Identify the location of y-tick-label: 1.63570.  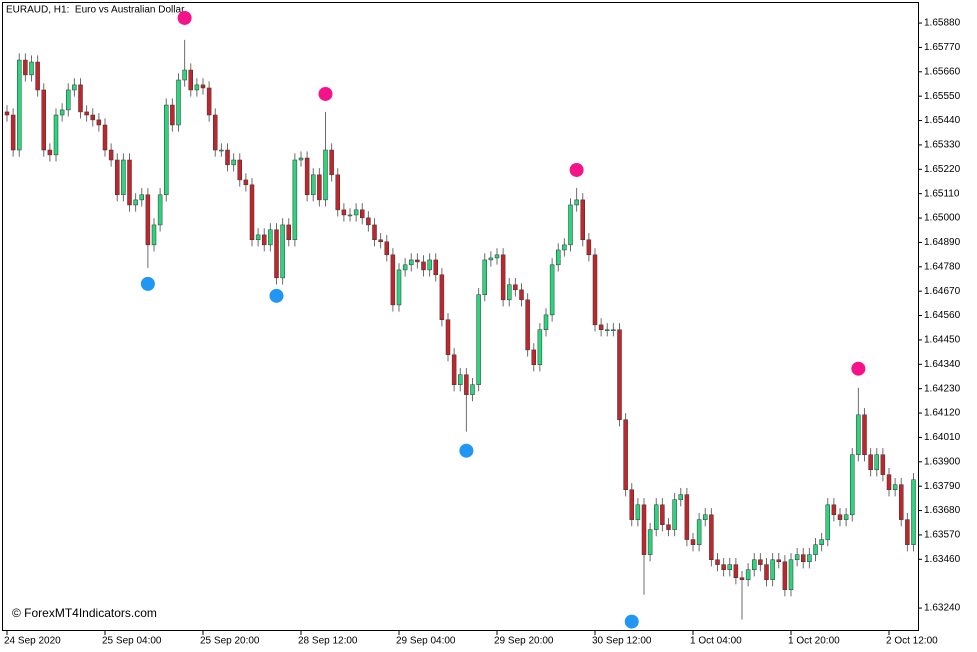
(942, 535).